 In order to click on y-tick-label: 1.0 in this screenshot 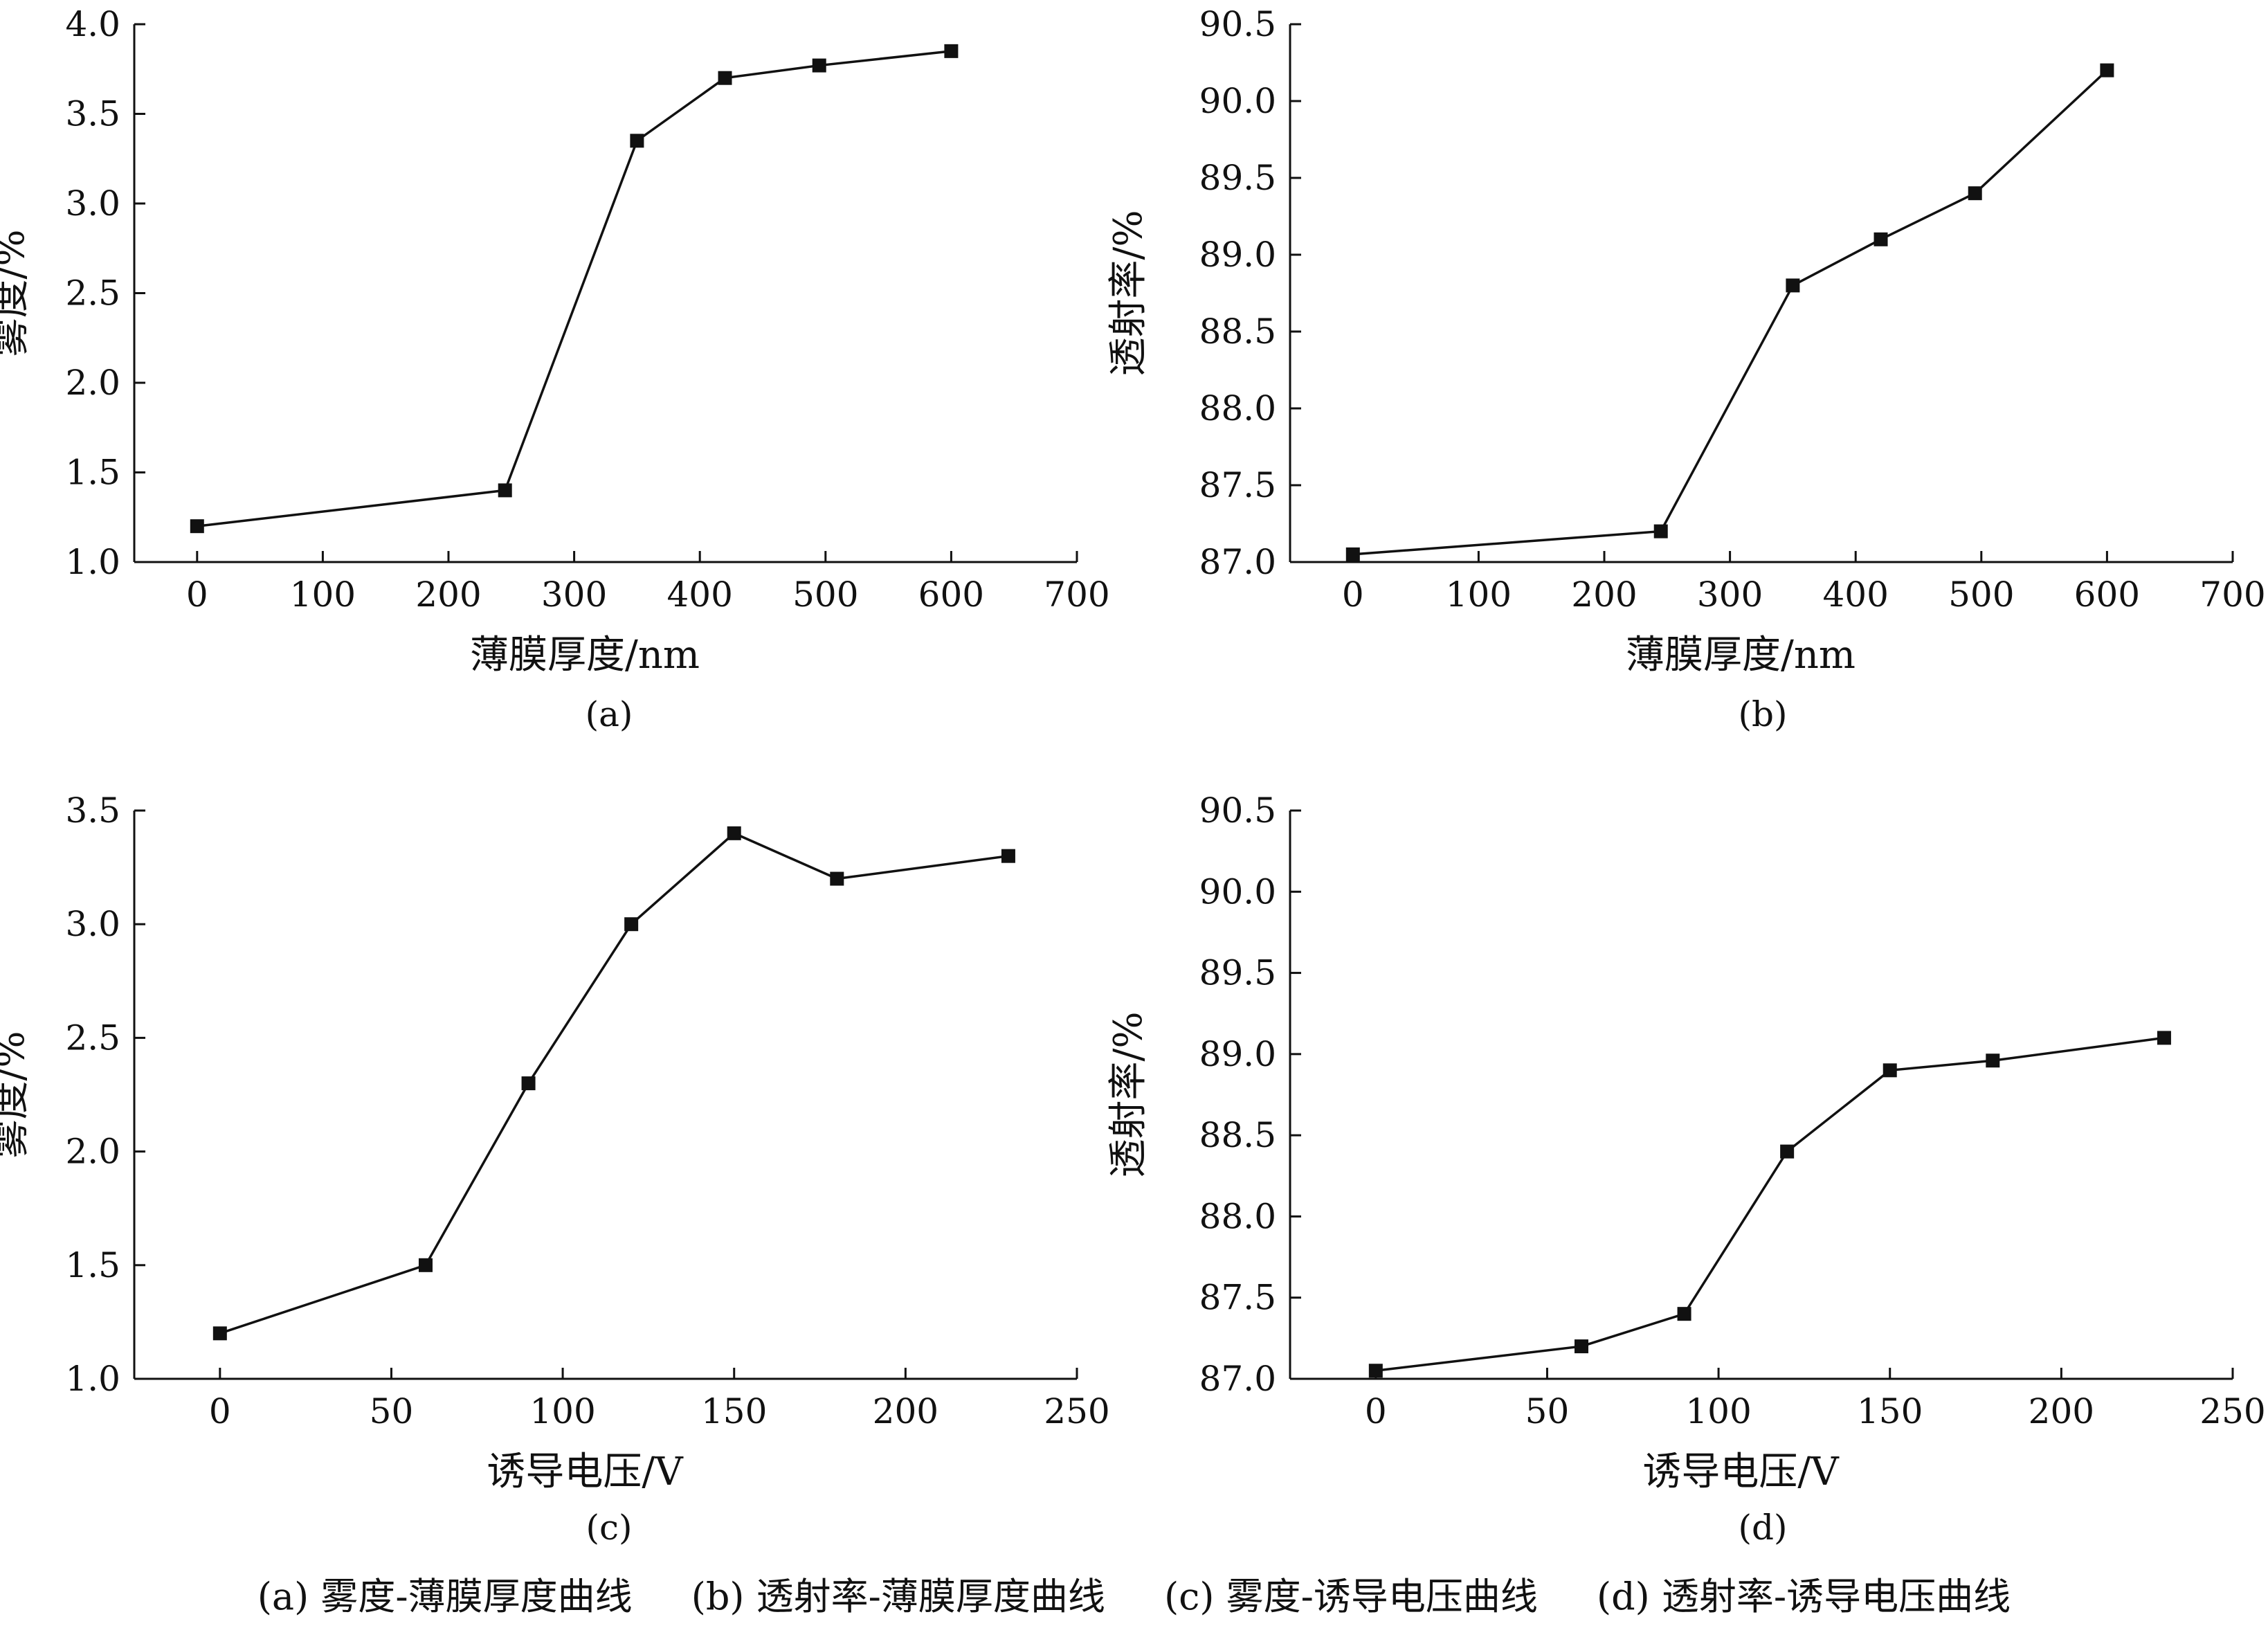, I will do `click(92, 1379)`.